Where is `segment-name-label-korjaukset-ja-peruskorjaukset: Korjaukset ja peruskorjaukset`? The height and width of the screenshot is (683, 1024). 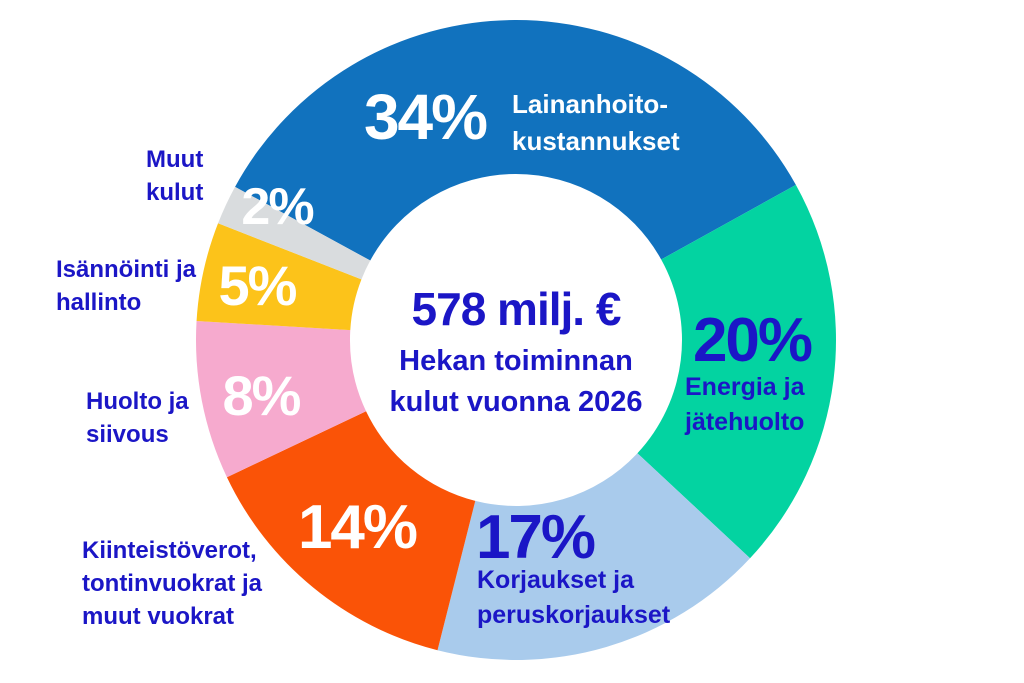 segment-name-label-korjaukset-ja-peruskorjaukset: Korjaukset ja peruskorjaukset is located at coordinates (574, 597).